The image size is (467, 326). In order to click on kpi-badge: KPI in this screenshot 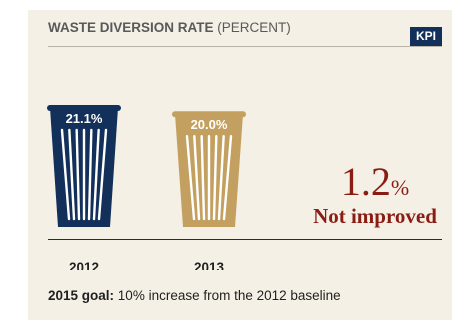, I will do `click(426, 36)`.